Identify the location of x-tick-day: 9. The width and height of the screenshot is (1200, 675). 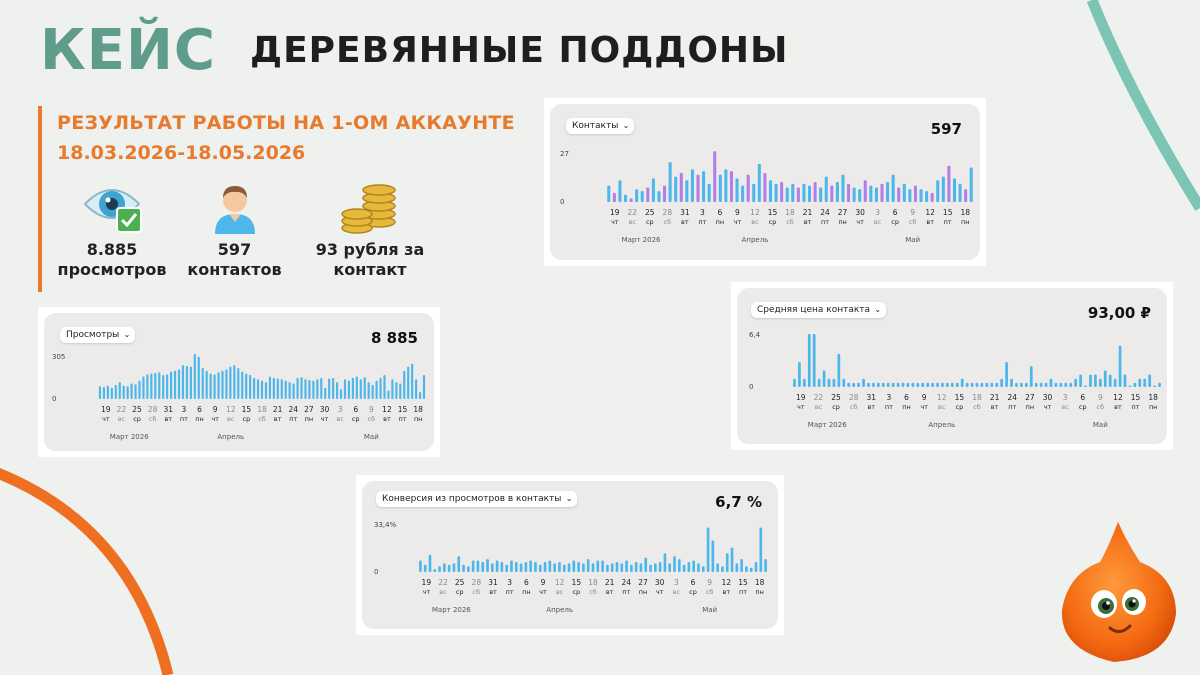
(924, 397).